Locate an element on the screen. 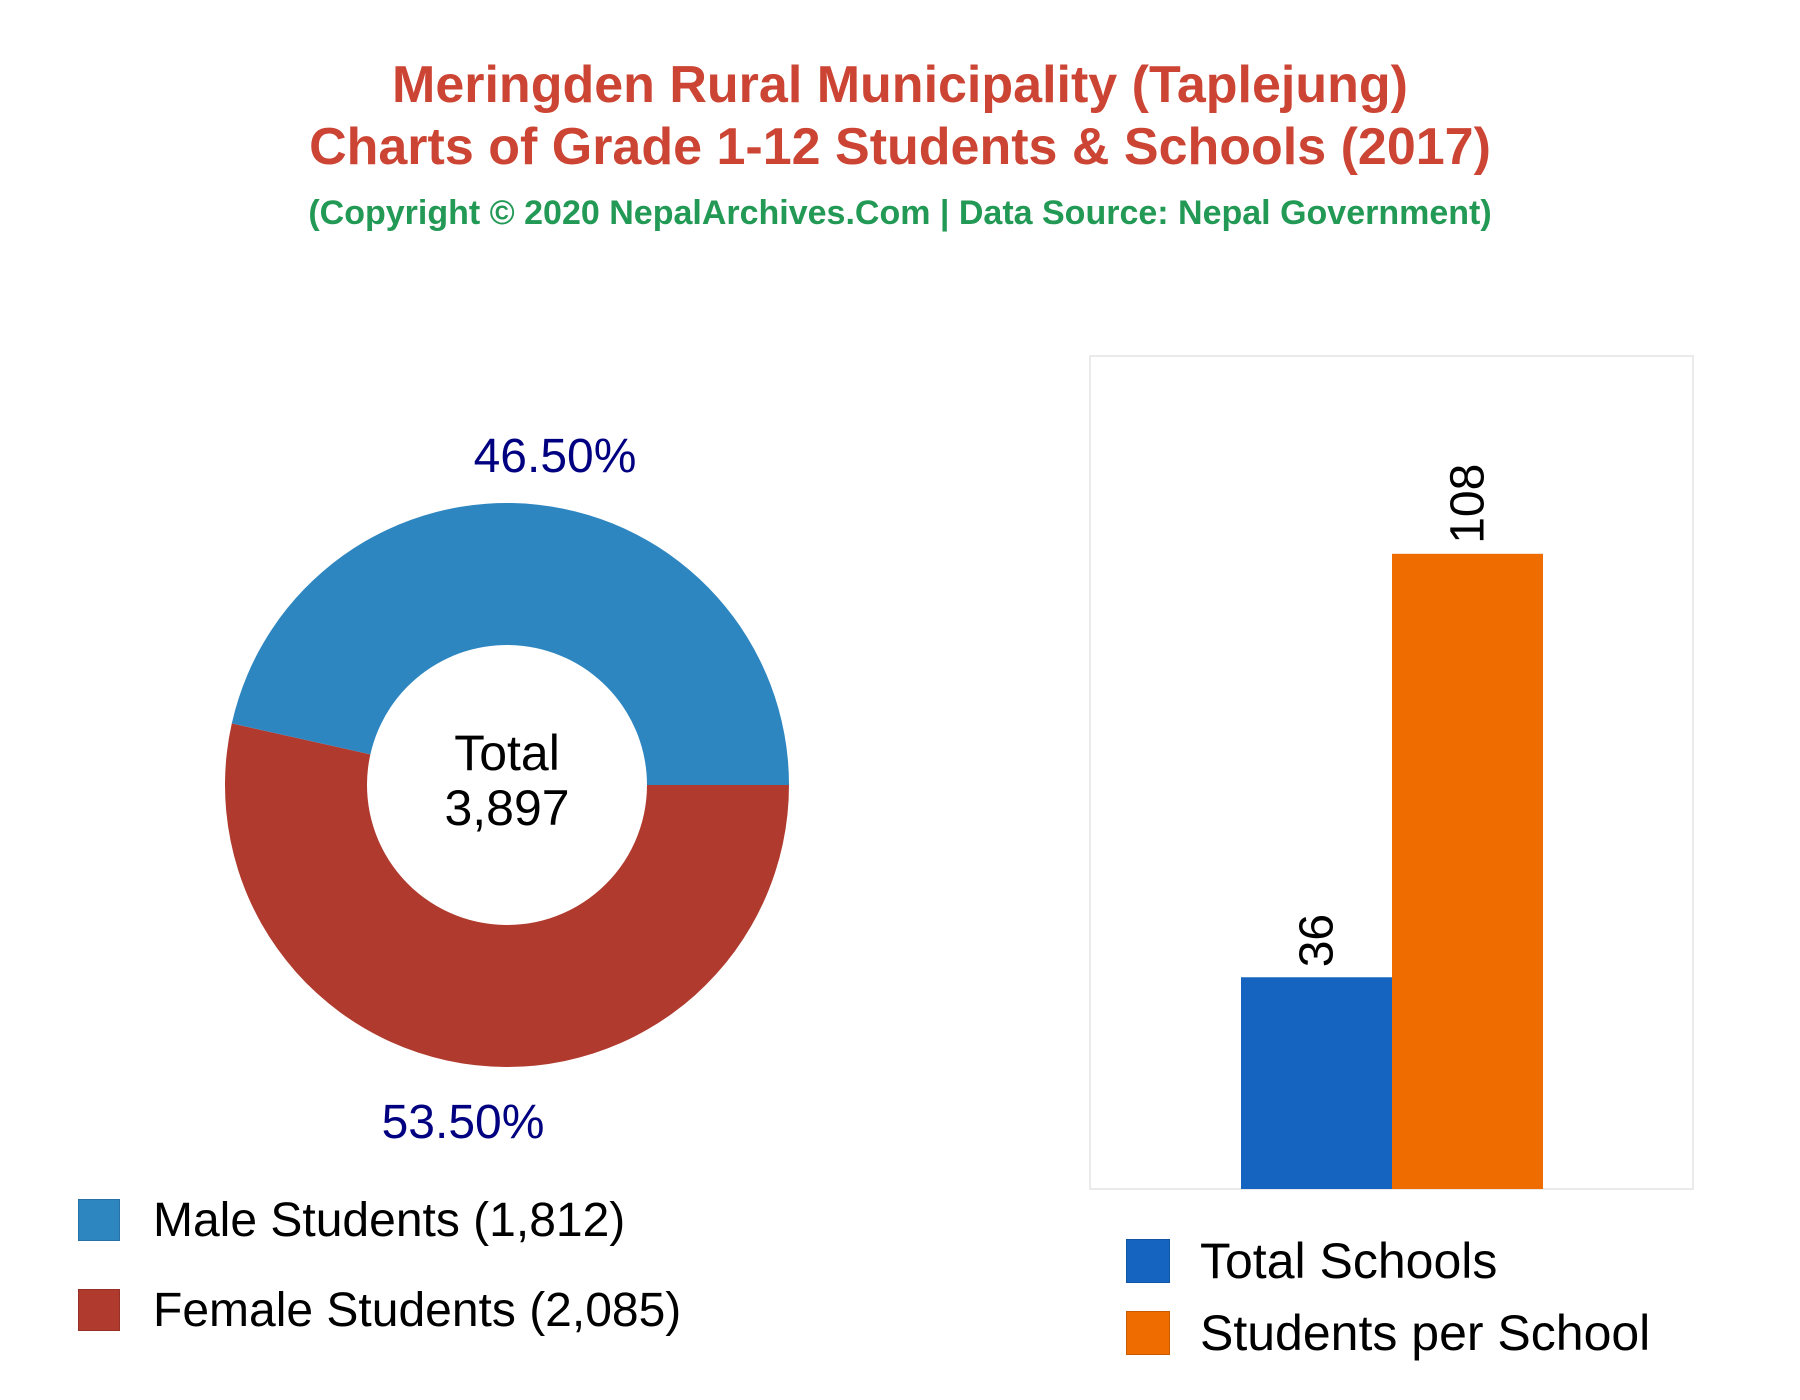  legend-swatch-students-per-school is located at coordinates (1148, 1333).